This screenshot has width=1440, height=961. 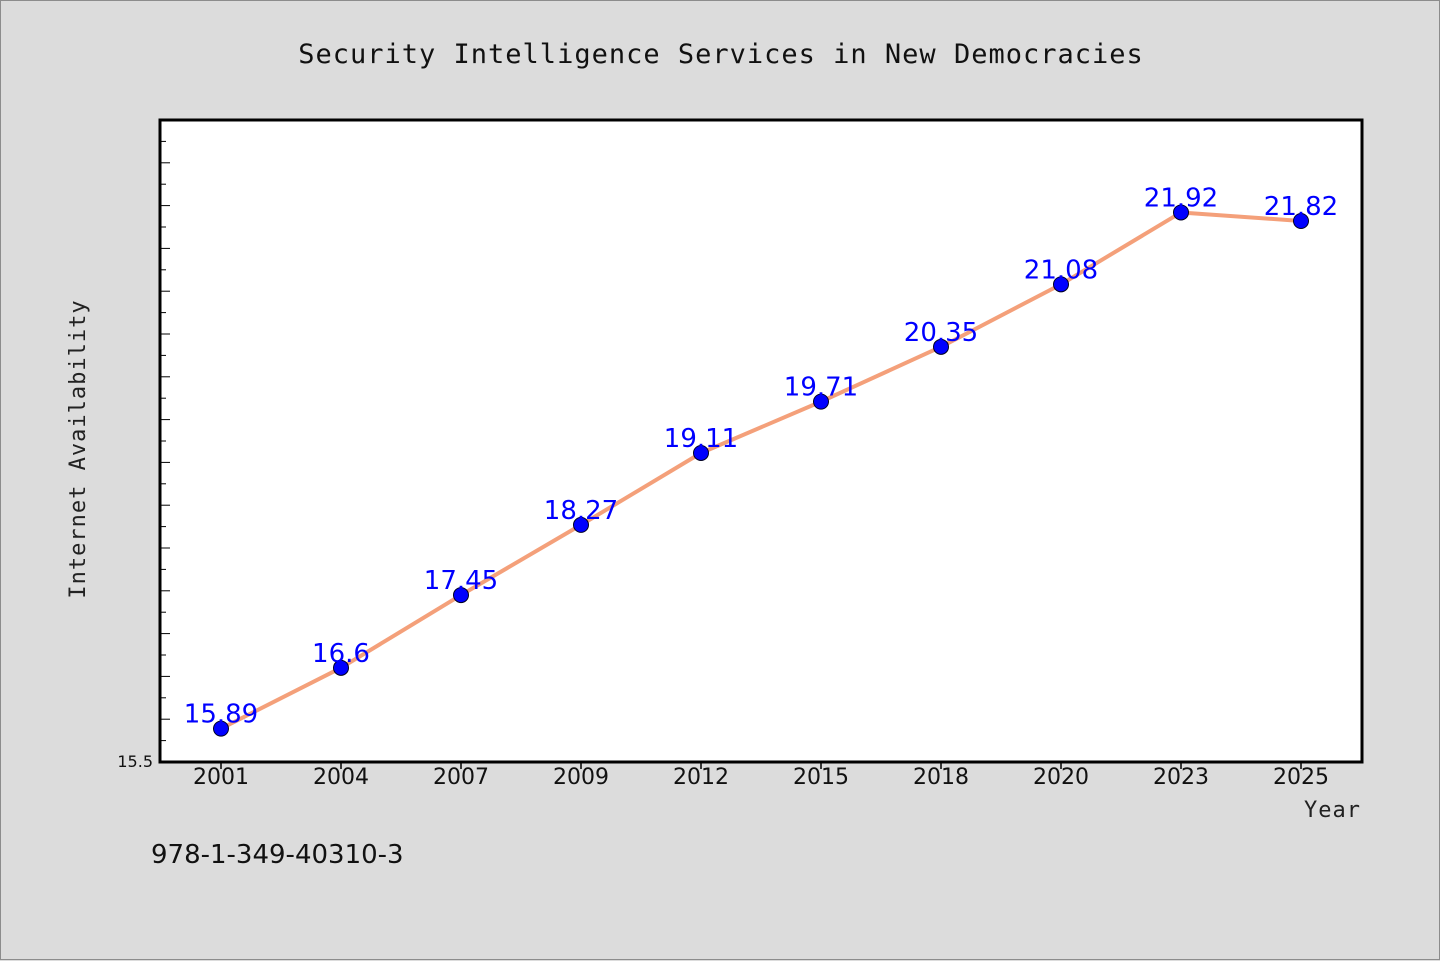 I want to click on x-tick-label: 2004, so click(x=341, y=777).